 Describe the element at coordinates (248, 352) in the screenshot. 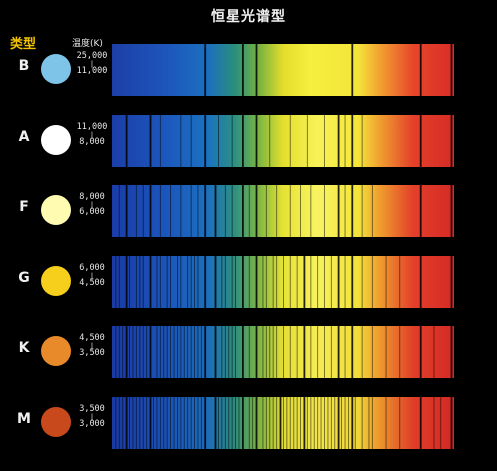

I see `spectral-row-k: K 4,500 | 3,500` at that location.